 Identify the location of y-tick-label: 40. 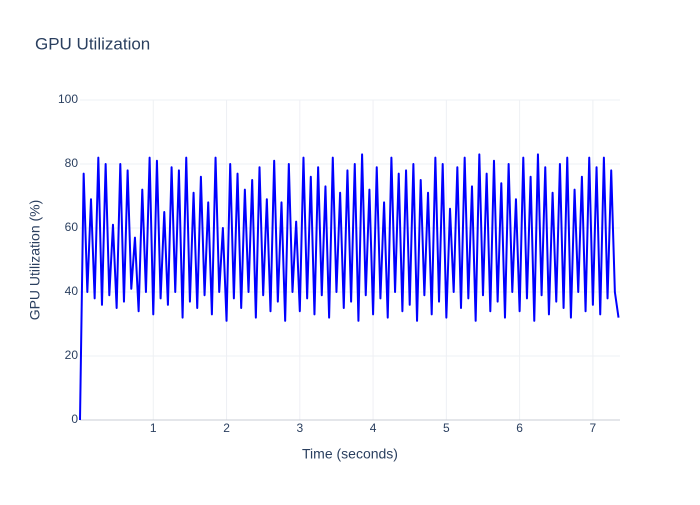
(72, 291).